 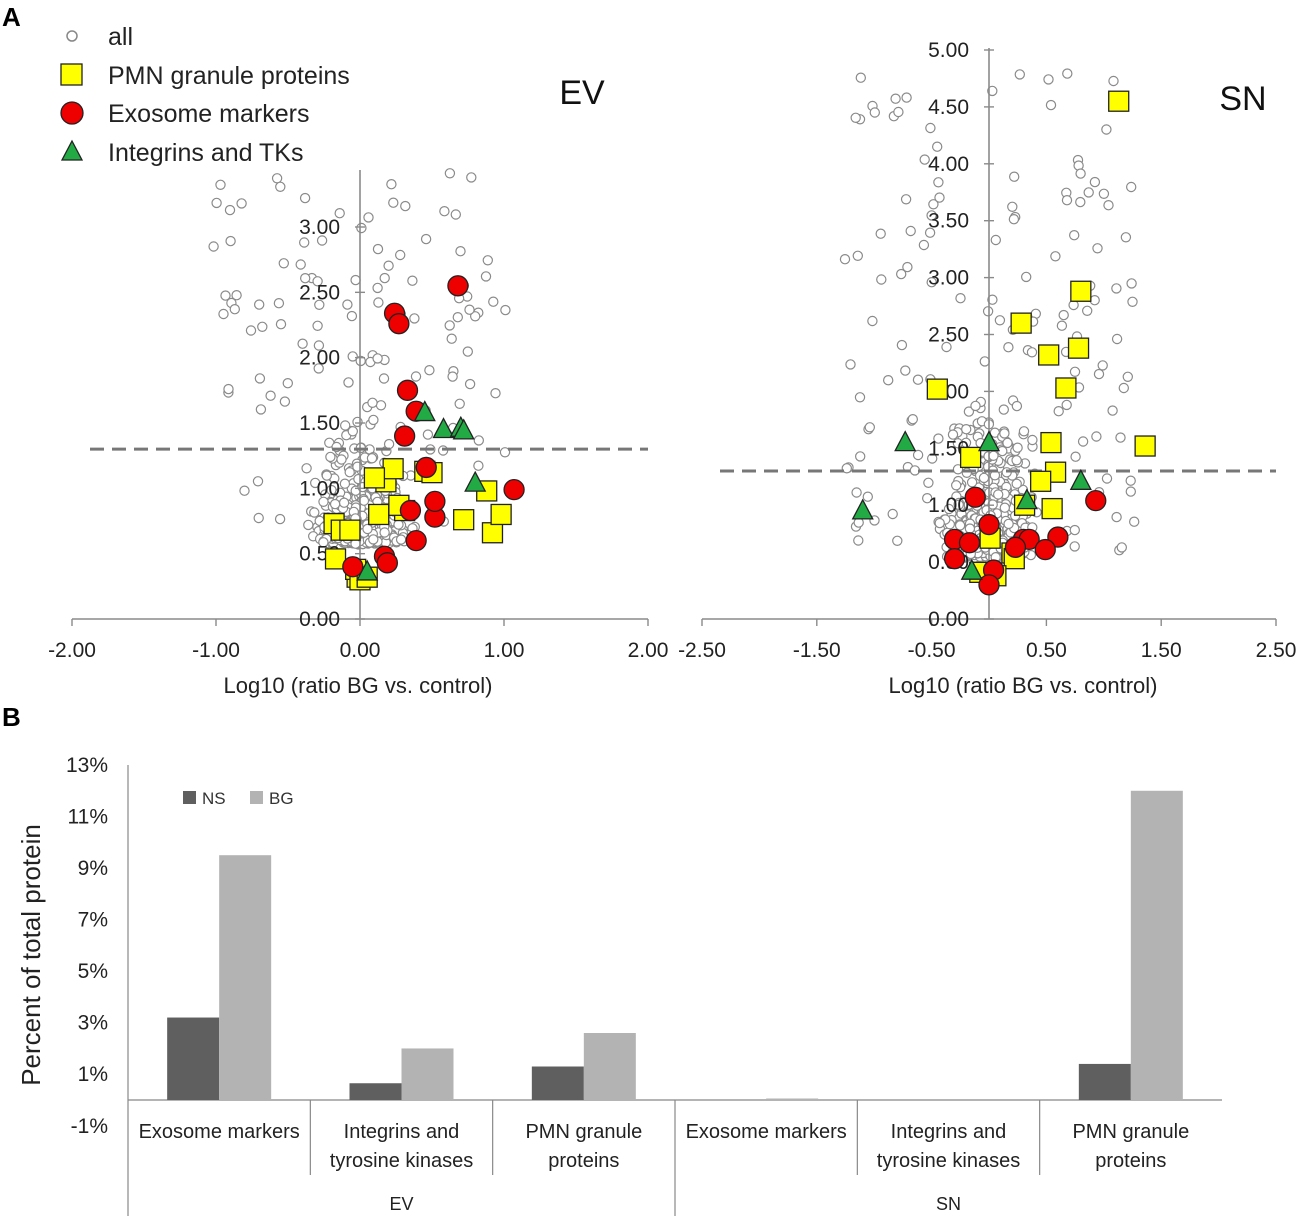 What do you see at coordinates (1022, 685) in the screenshot?
I see `sn-x-axis-title: Log10 (ratio BG vs. control)` at bounding box center [1022, 685].